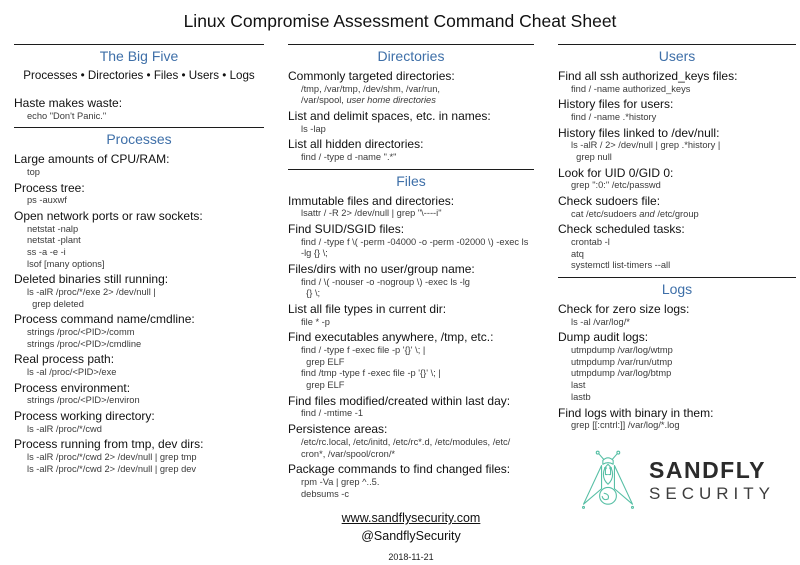  I want to click on cheat-entry: Real process path: ls -al /proc/<PID>/exe, so click(139, 365).